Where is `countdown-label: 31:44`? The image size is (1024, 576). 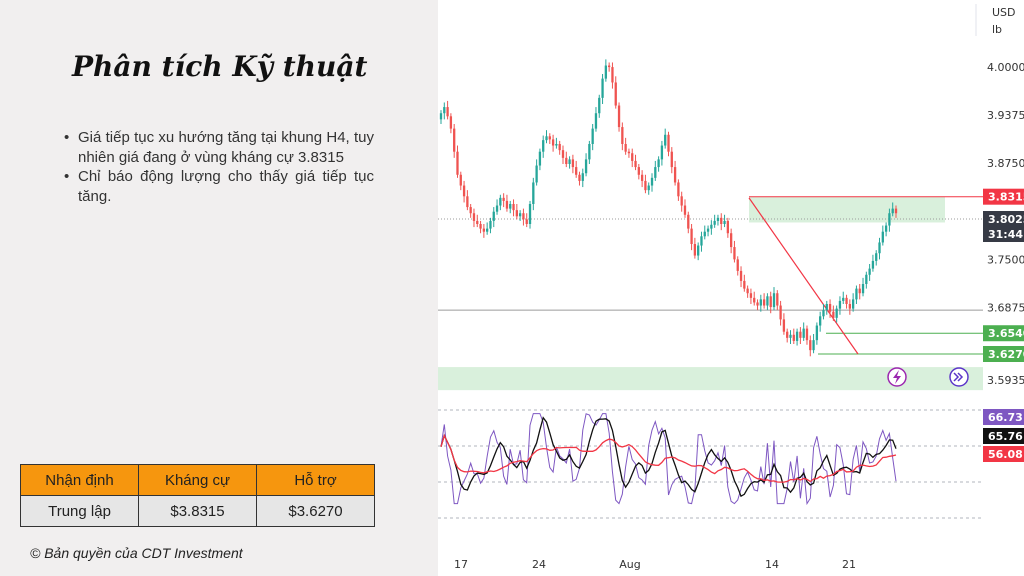
countdown-label: 31:44 is located at coordinates (1005, 234).